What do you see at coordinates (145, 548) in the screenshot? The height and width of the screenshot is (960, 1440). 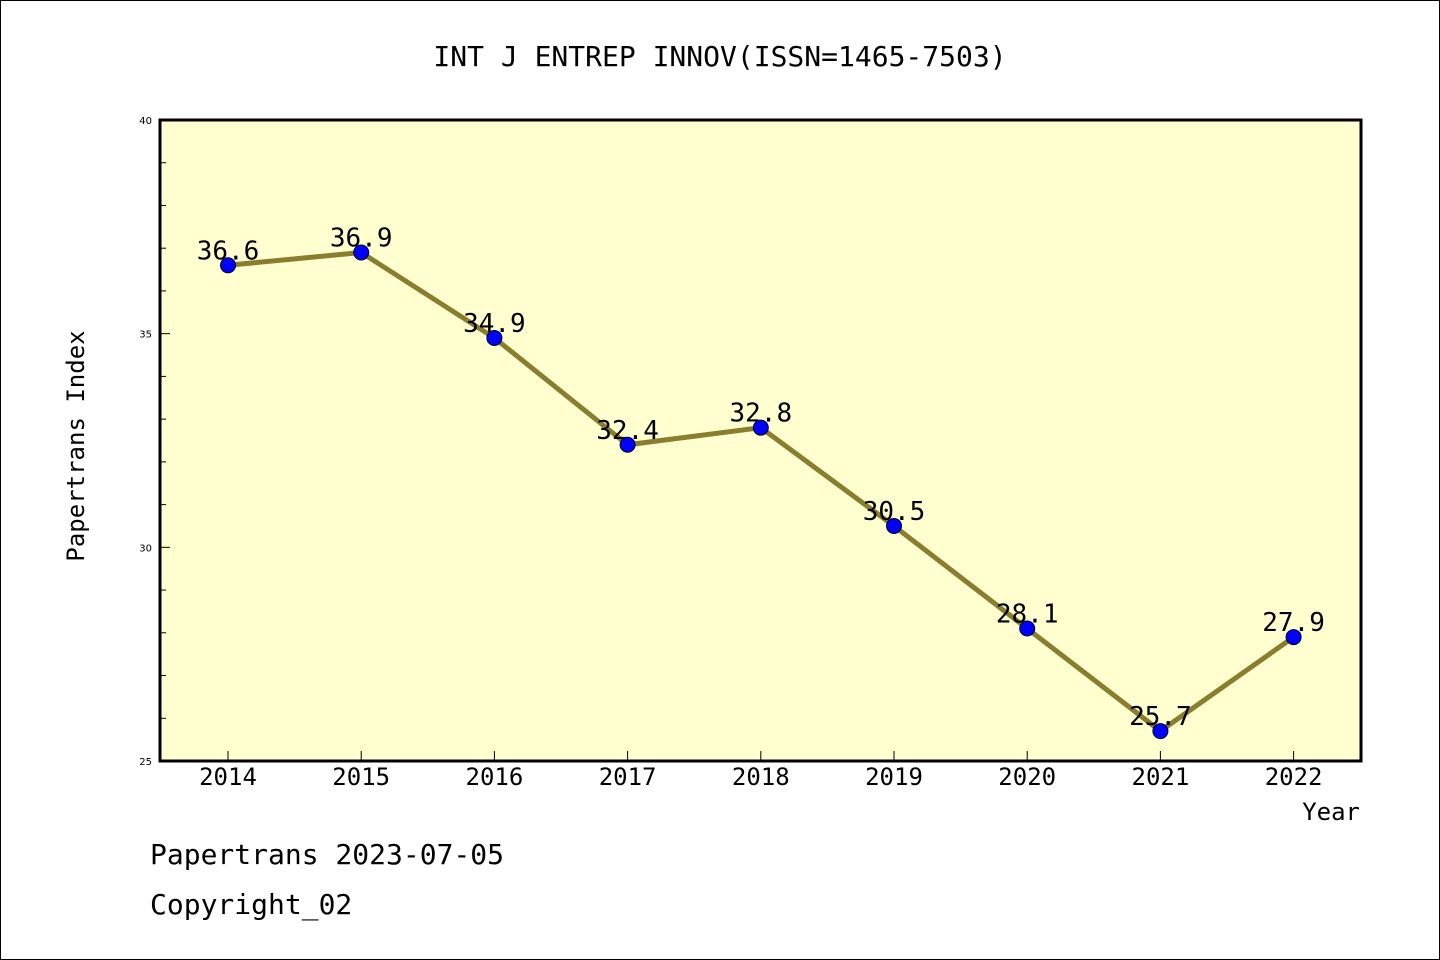 I see `y-tick-label: 30` at bounding box center [145, 548].